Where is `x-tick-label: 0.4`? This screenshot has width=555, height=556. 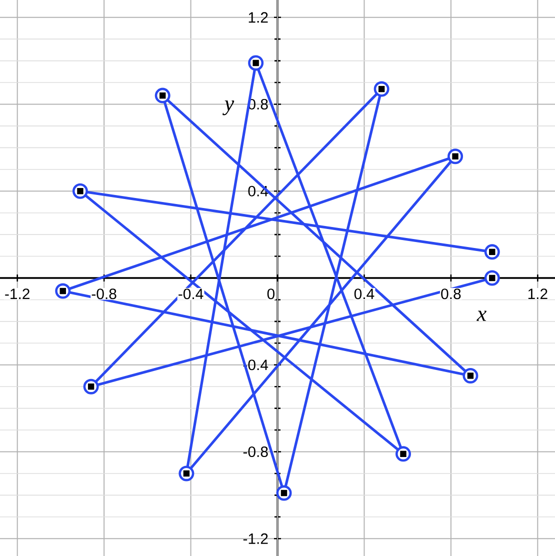
x-tick-label: 0.4 is located at coordinates (364, 294).